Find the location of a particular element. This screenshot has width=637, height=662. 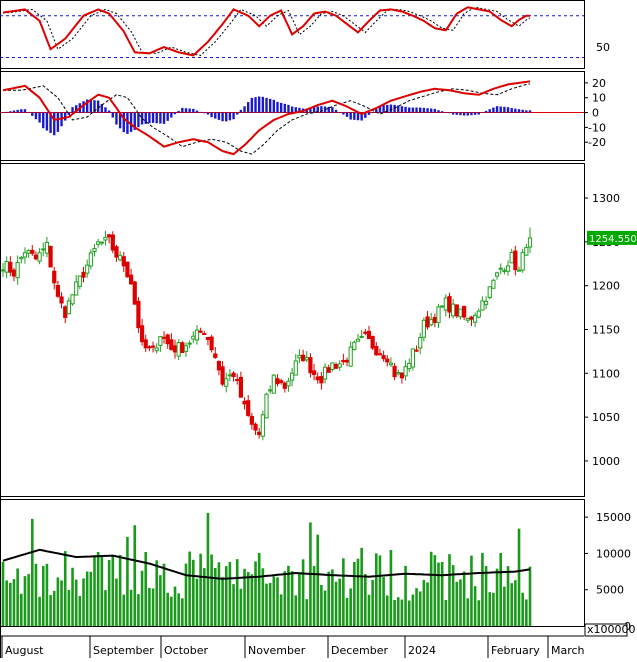

last-price-tag: 1254.550 is located at coordinates (612, 237).